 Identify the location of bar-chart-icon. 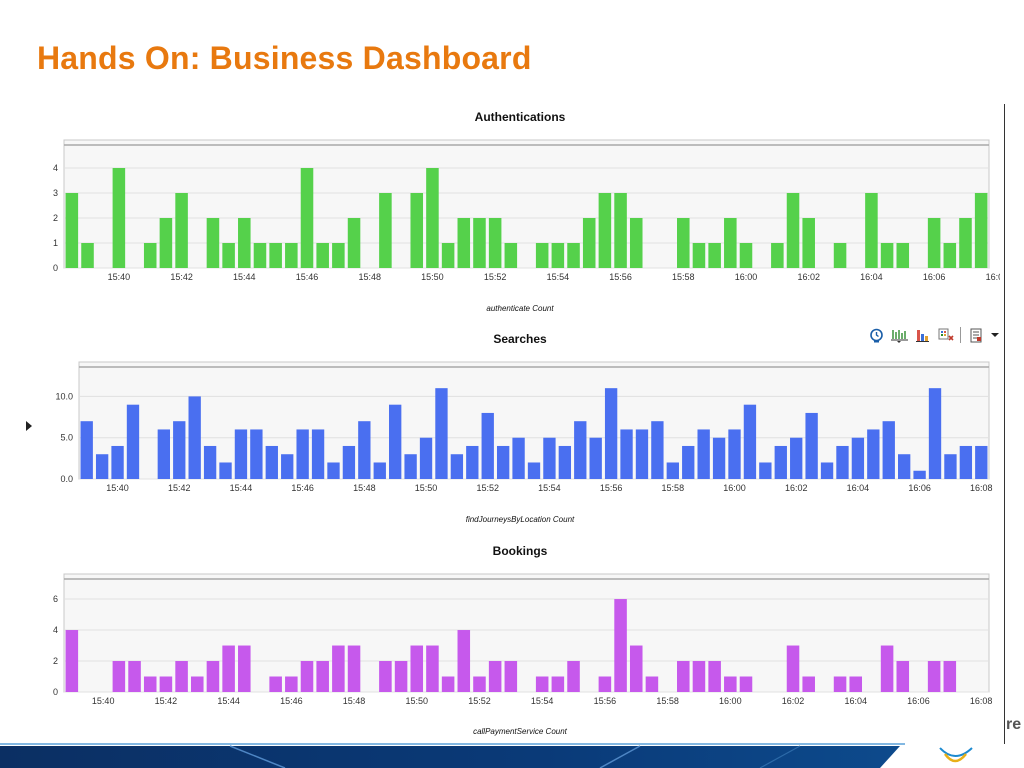
(899, 335).